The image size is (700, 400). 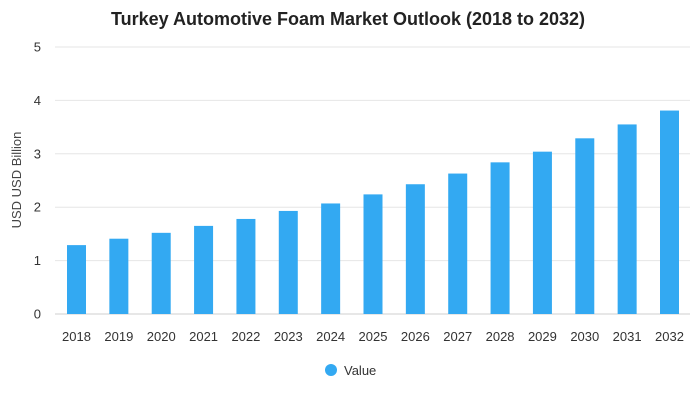 I want to click on x-tick-label: 2030, so click(x=584, y=336).